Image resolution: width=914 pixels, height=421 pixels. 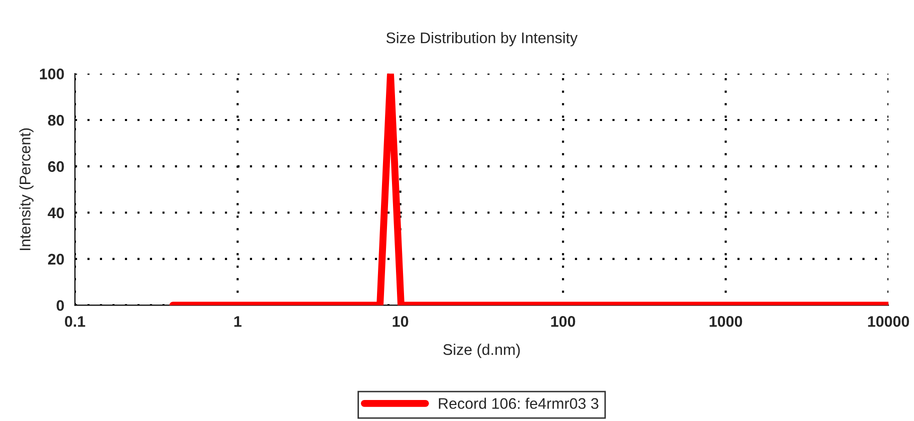 I want to click on x-tick-label: 10000, so click(x=889, y=321).